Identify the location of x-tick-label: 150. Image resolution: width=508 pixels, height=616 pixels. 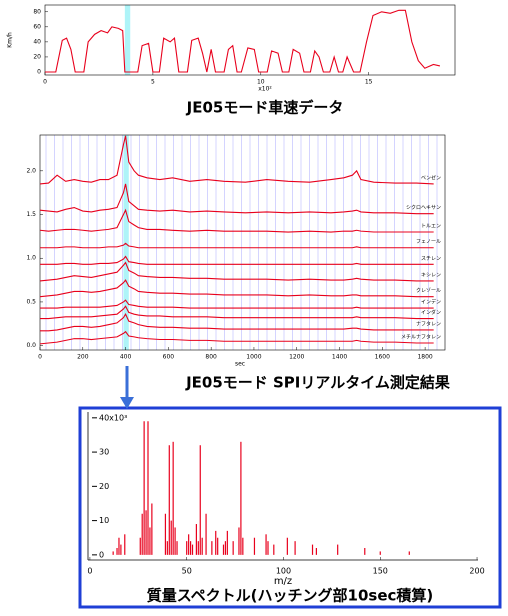
(380, 571).